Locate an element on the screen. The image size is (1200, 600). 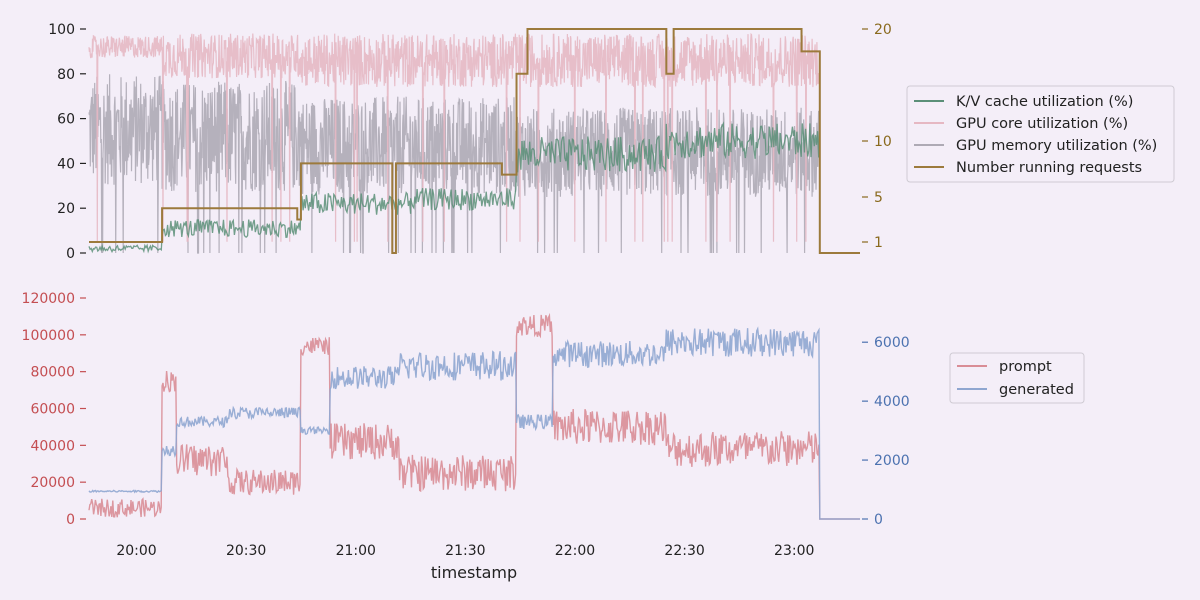
x-tick-label: 21:30 is located at coordinates (465, 551).